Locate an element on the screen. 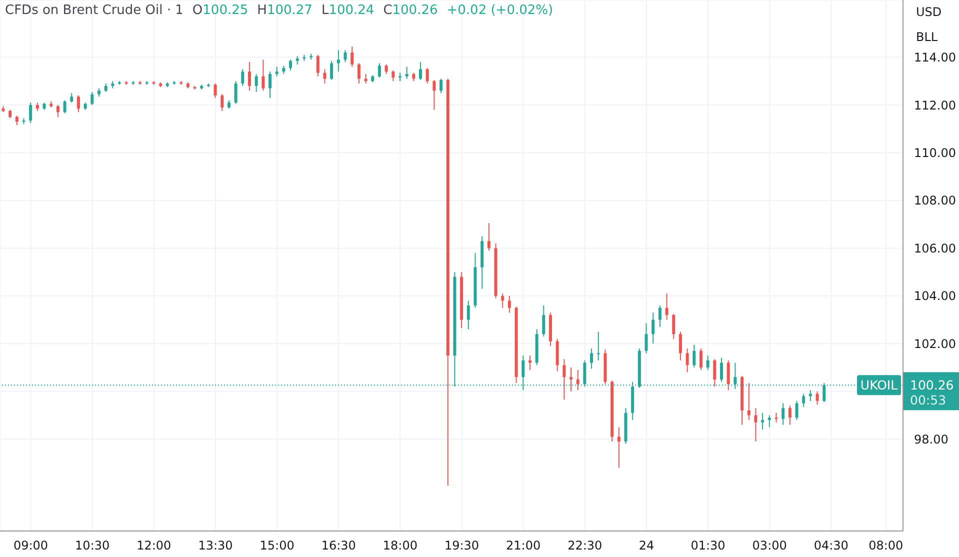  x-tick-label: 10:30 is located at coordinates (92, 545).